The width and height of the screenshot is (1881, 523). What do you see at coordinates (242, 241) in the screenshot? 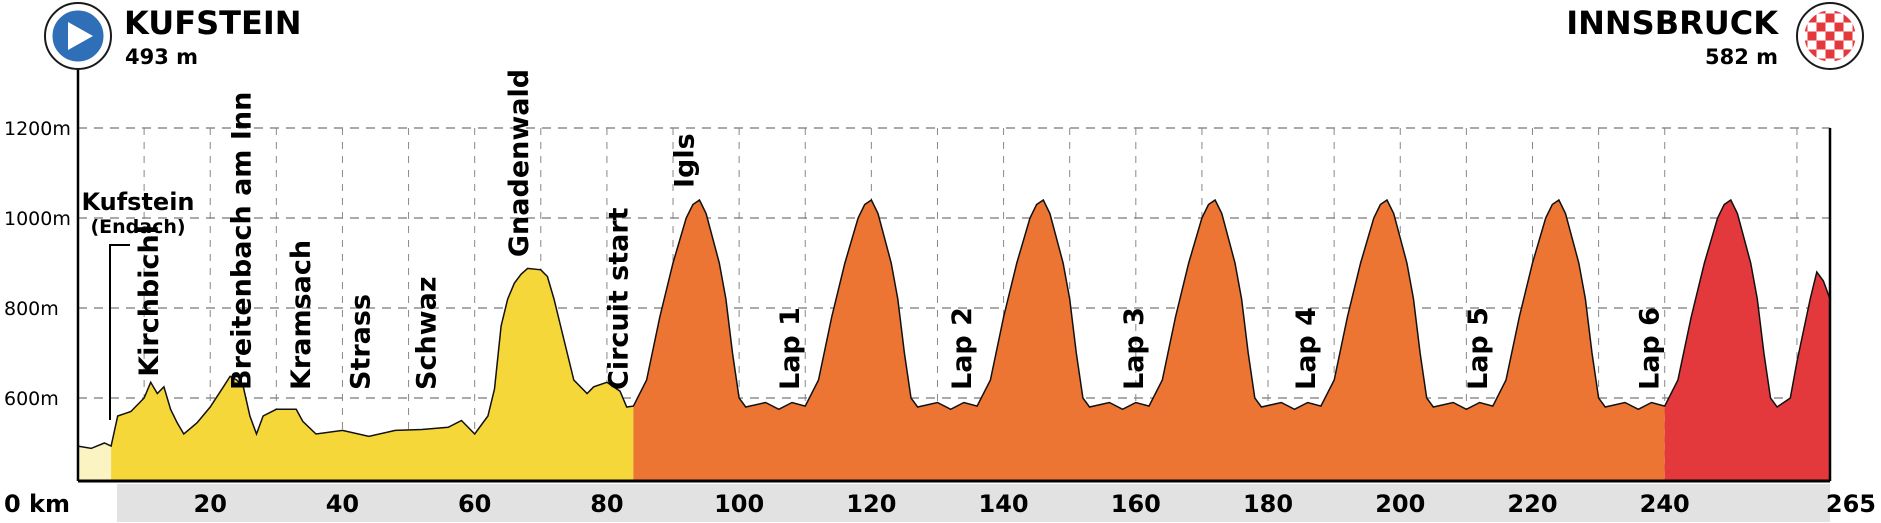
I see `waypoint-label: Breitenbach am Inn` at bounding box center [242, 241].